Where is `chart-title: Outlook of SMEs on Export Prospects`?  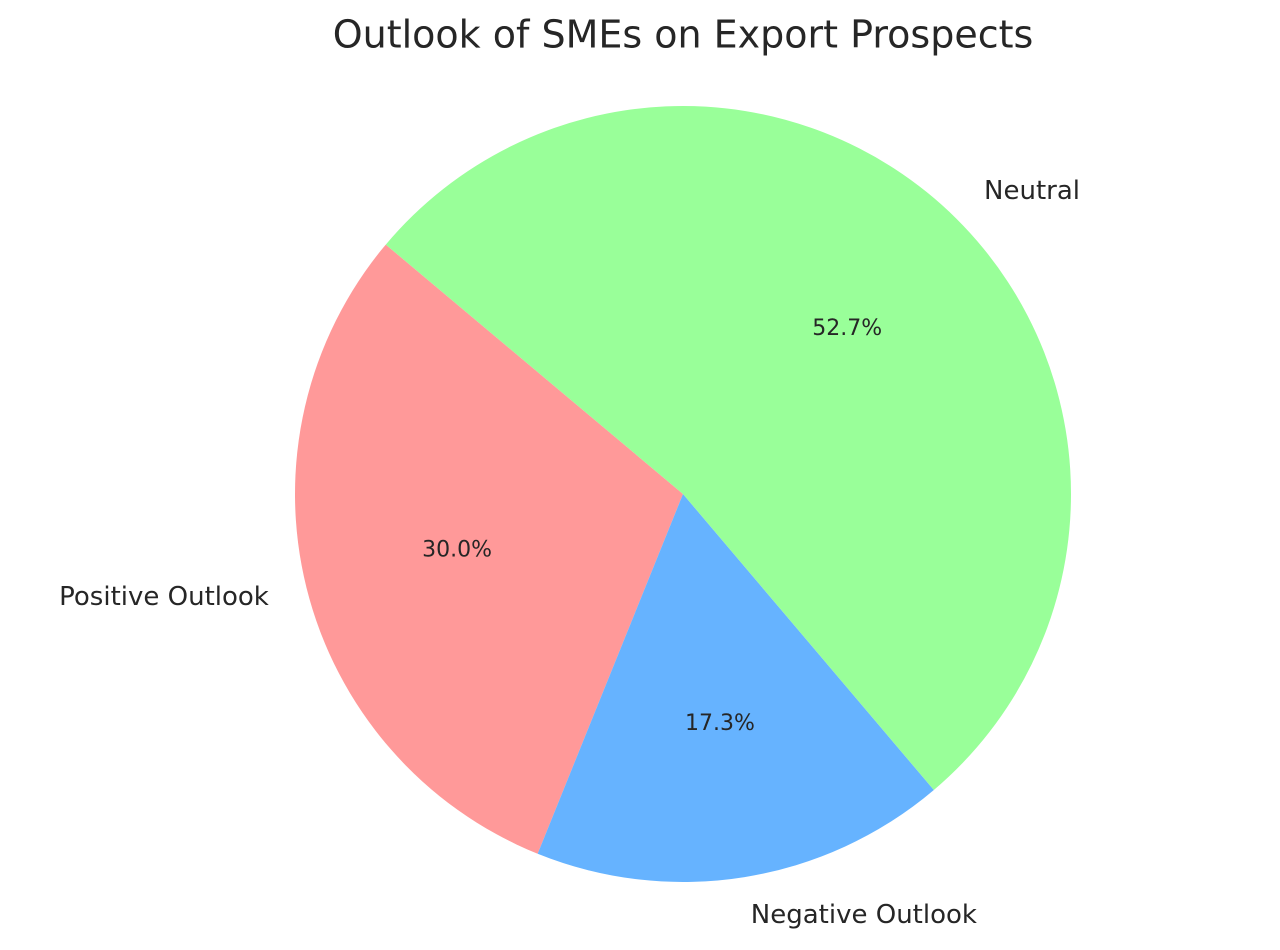 chart-title: Outlook of SMEs on Export Prospects is located at coordinates (683, 35).